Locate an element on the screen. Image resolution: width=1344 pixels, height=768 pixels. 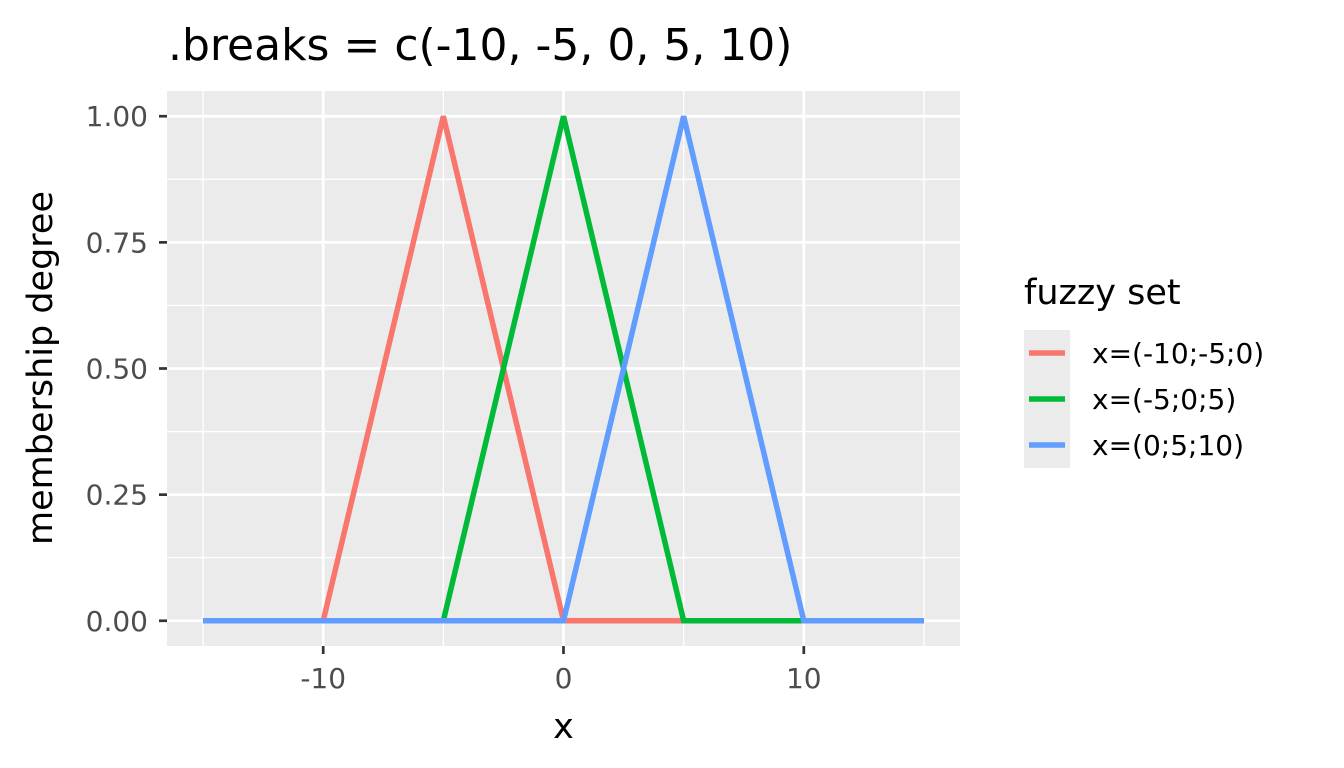
x-tick-label: 0 is located at coordinates (564, 678).